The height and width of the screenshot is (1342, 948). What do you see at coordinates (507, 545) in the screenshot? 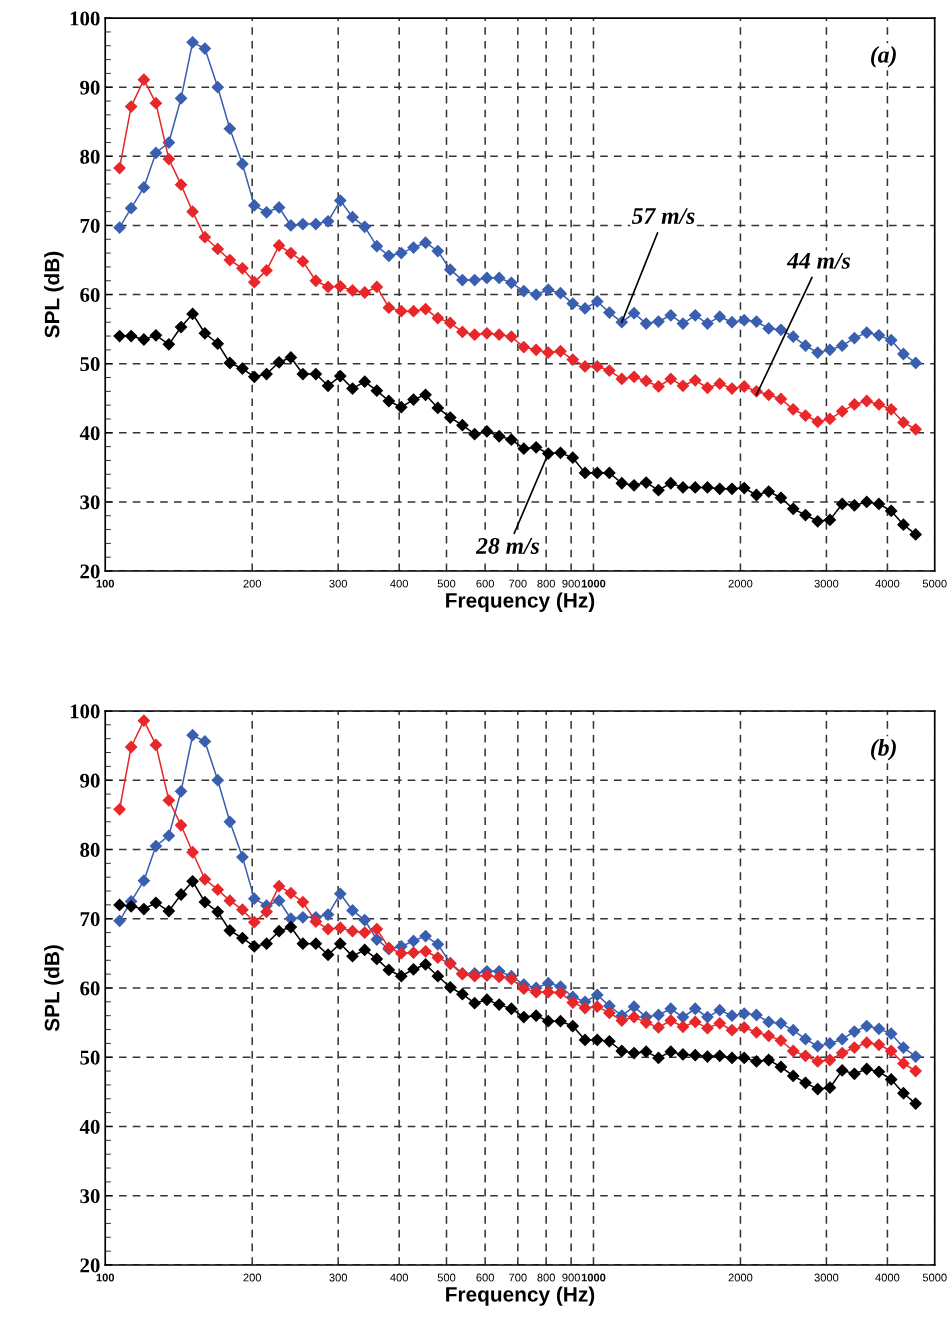
I see `annotation: 28 m/s` at bounding box center [507, 545].